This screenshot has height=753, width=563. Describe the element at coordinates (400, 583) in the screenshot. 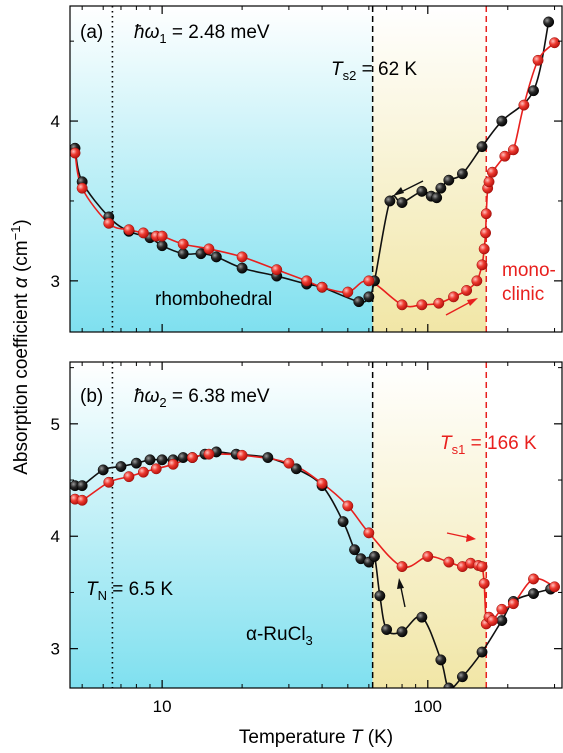

I see `cooling-arrowhead-b` at that location.